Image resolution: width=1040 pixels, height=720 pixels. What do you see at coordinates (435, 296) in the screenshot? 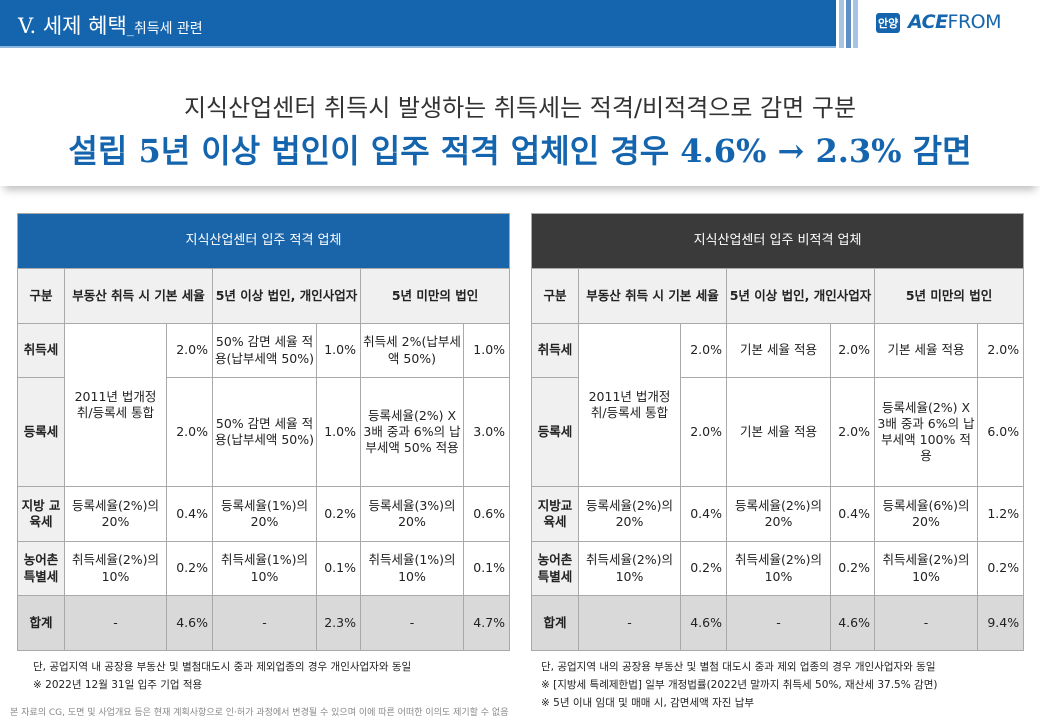
I see `column-header: 5년 미만의 법인` at bounding box center [435, 296].